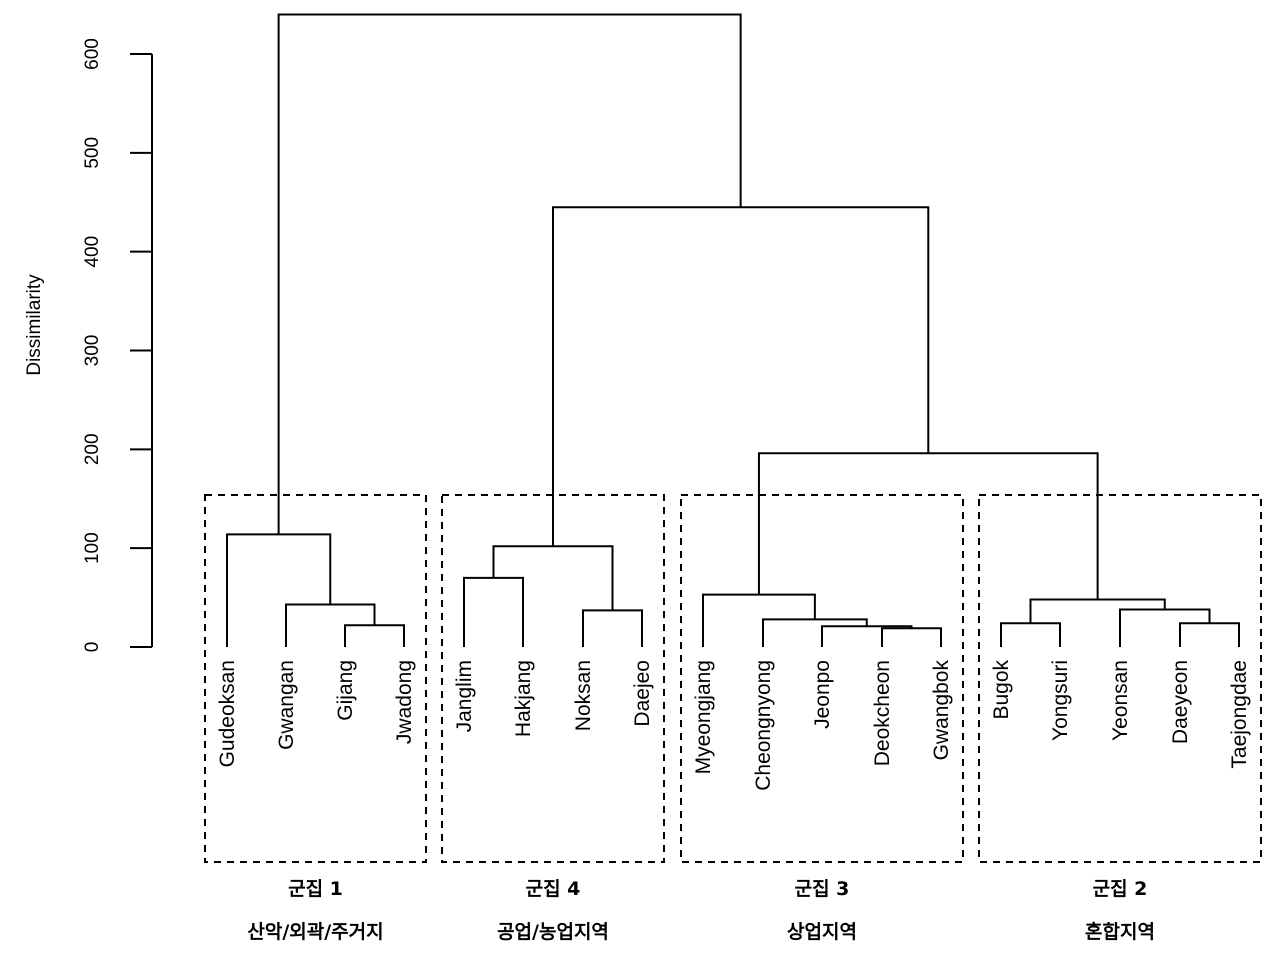 This screenshot has height=966, width=1271. I want to click on leaf-label: Myeongjang, so click(703, 717).